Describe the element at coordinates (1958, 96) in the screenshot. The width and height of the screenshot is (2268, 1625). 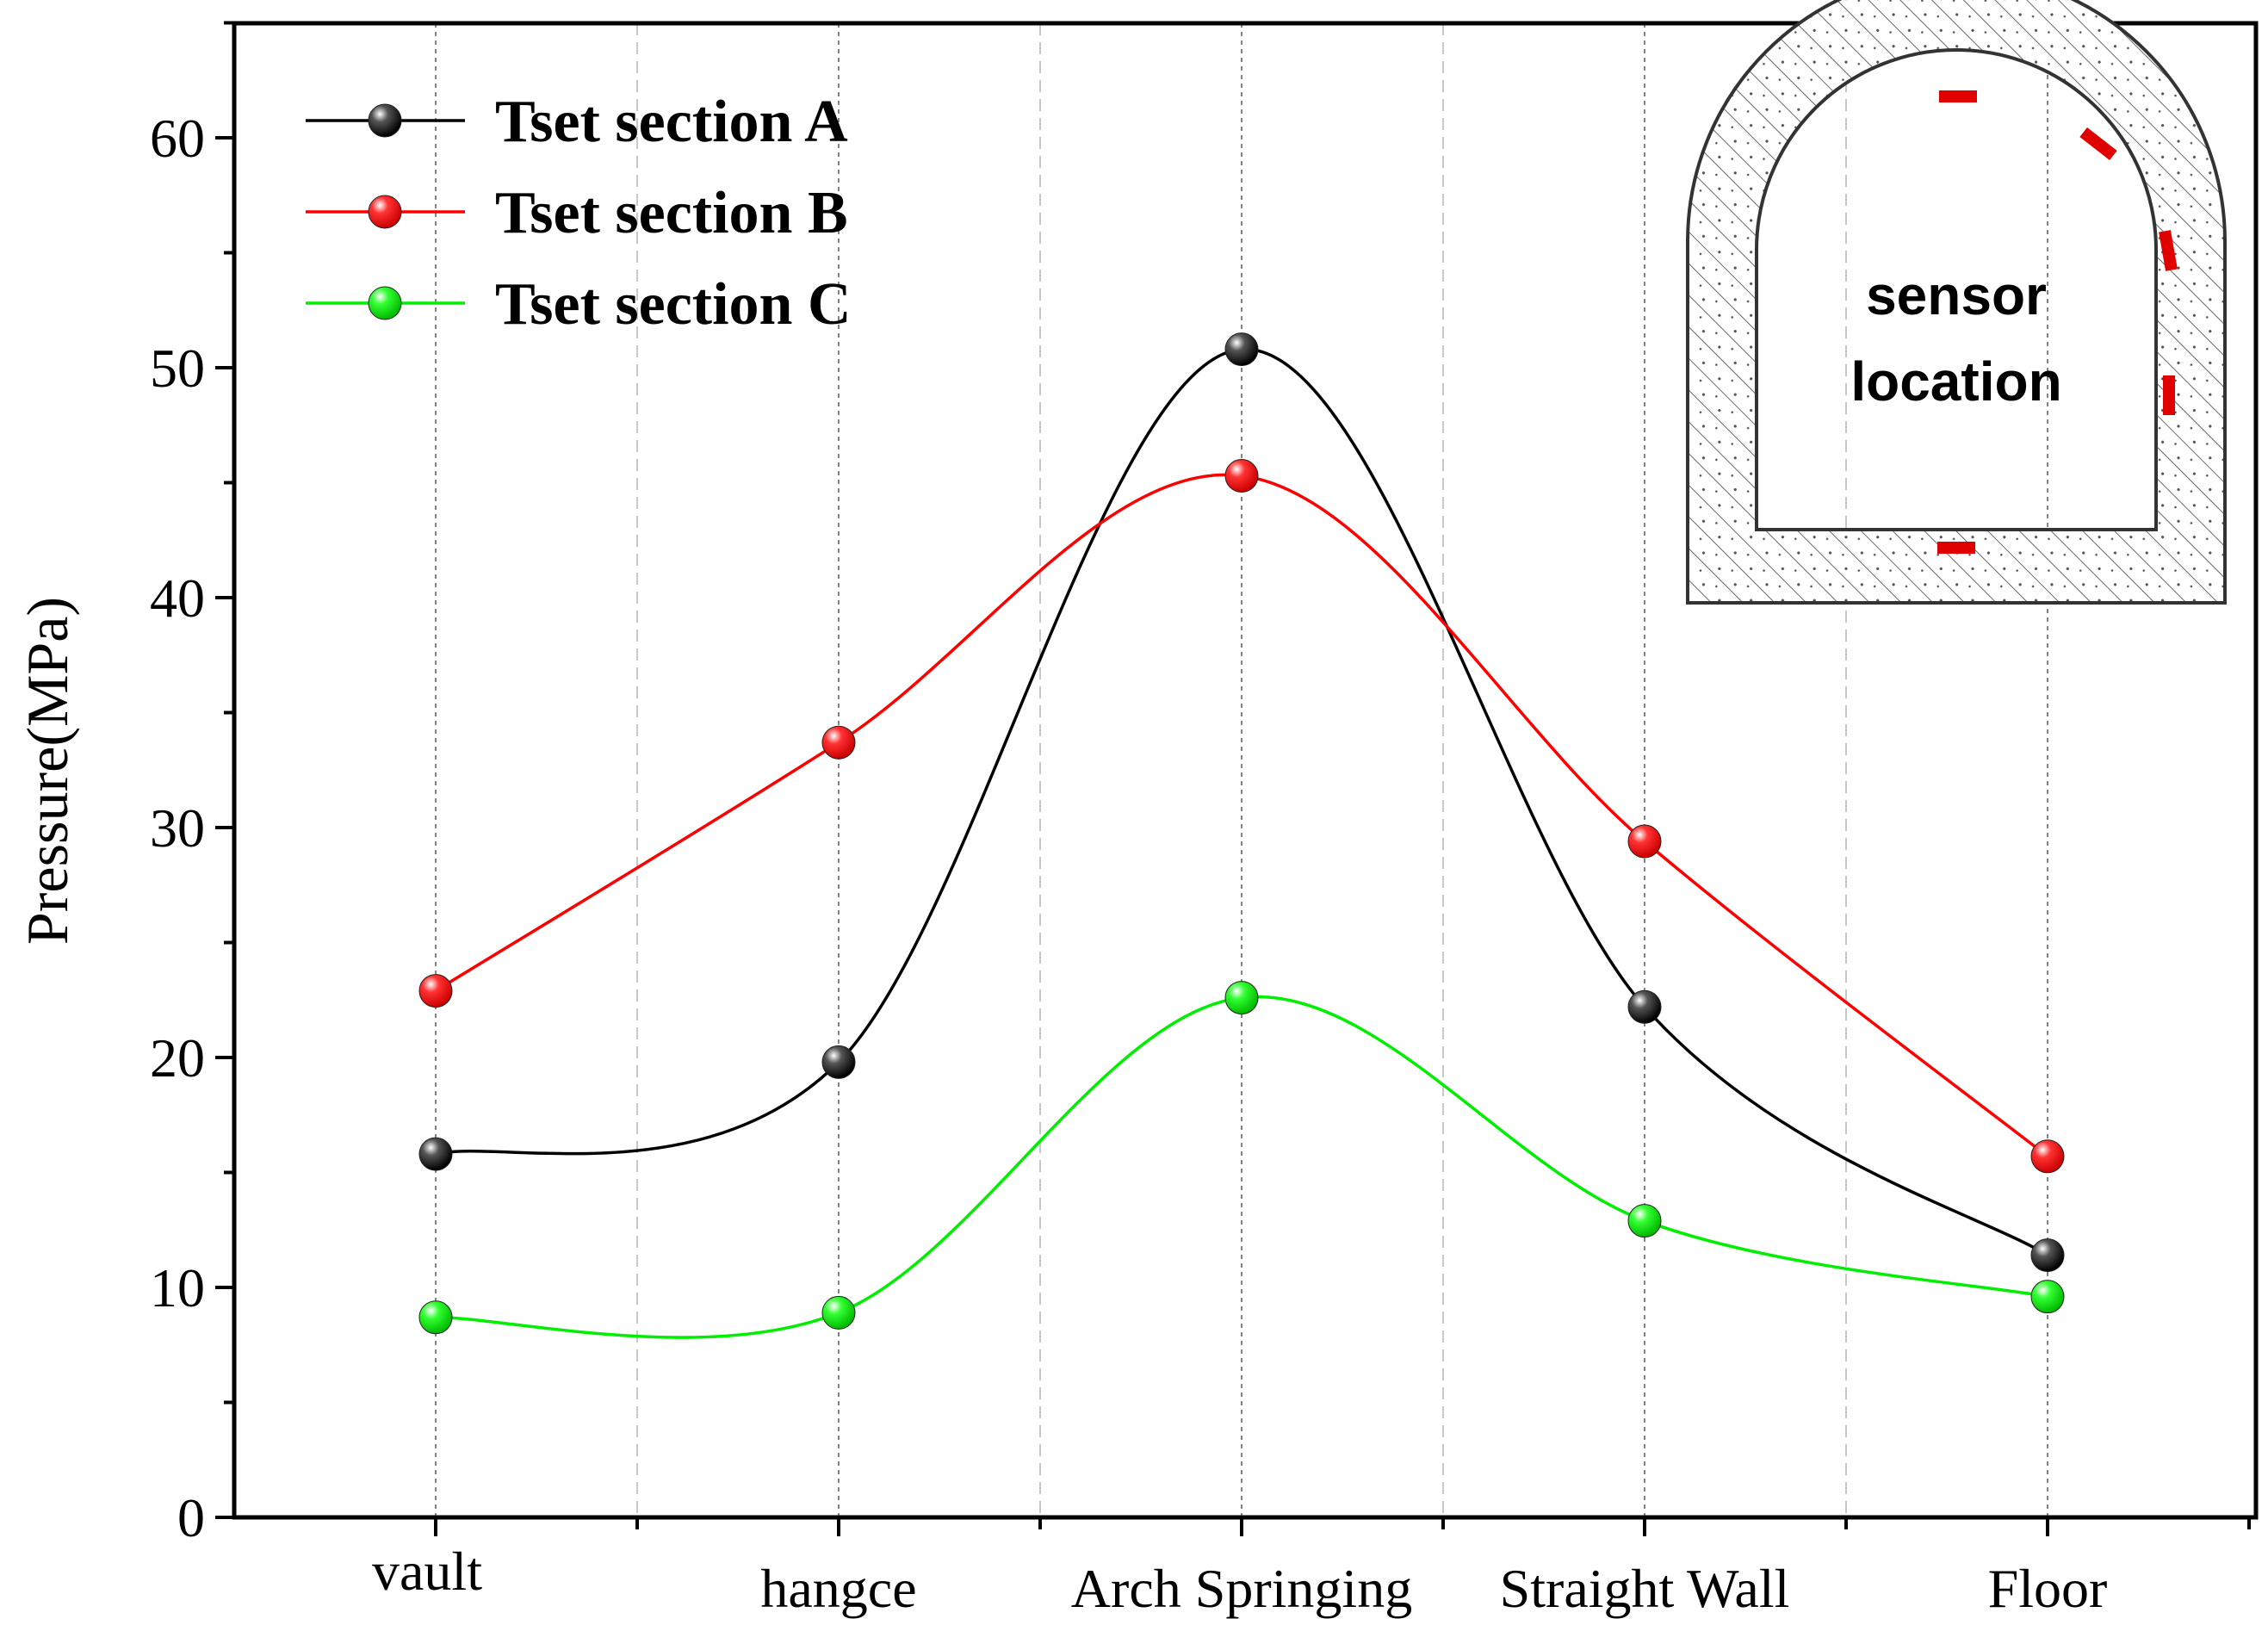
I see `sensor-vault` at that location.